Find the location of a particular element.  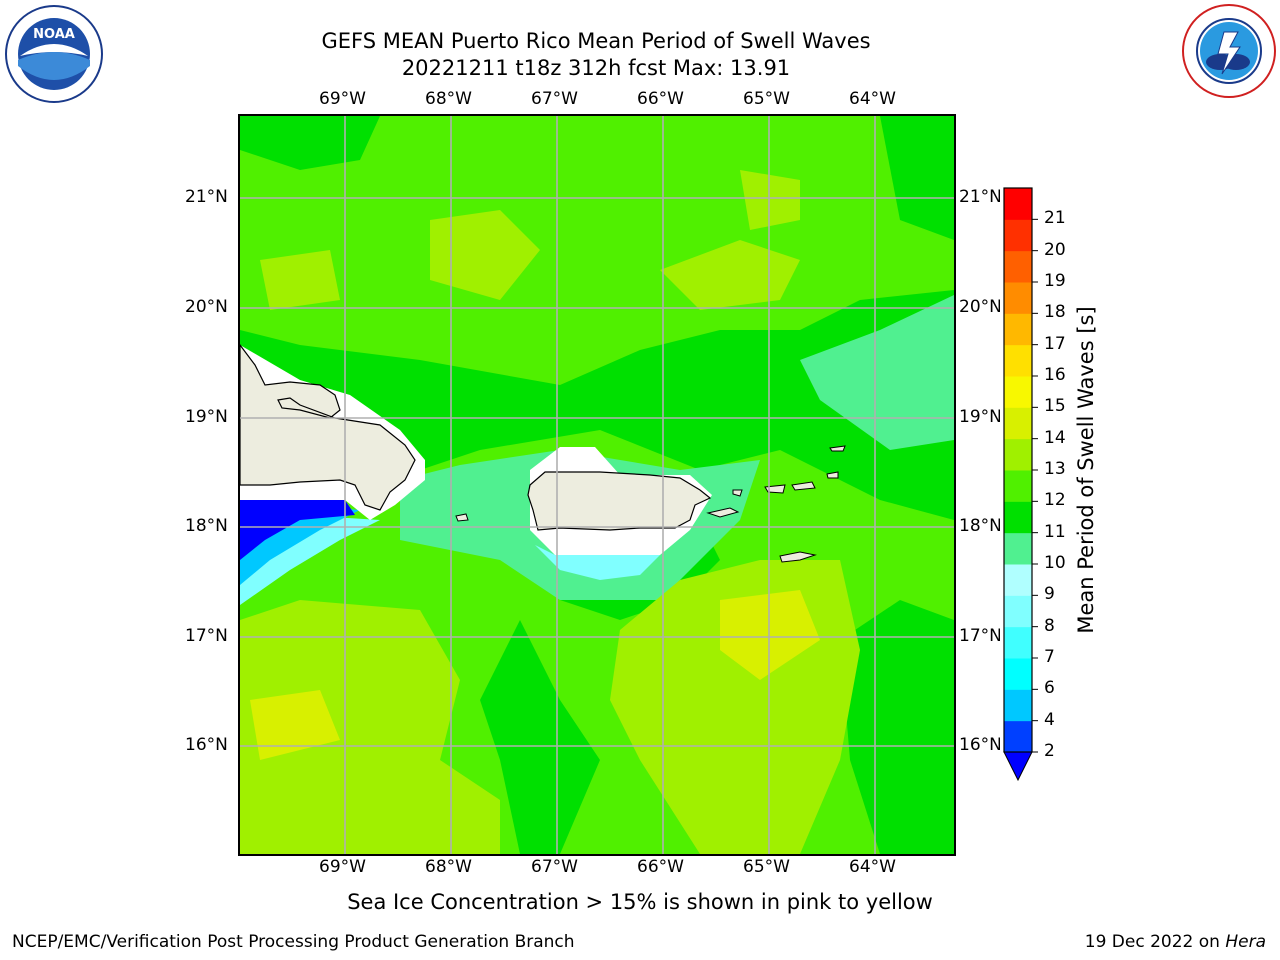

island-vieques is located at coordinates (723, 512).